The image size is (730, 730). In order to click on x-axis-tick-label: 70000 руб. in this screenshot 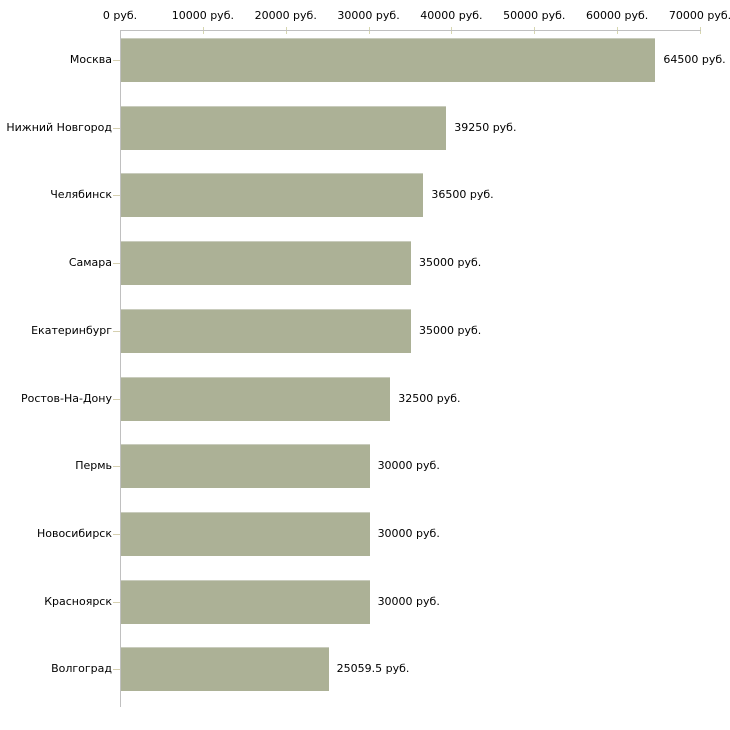, I will do `click(699, 15)`.